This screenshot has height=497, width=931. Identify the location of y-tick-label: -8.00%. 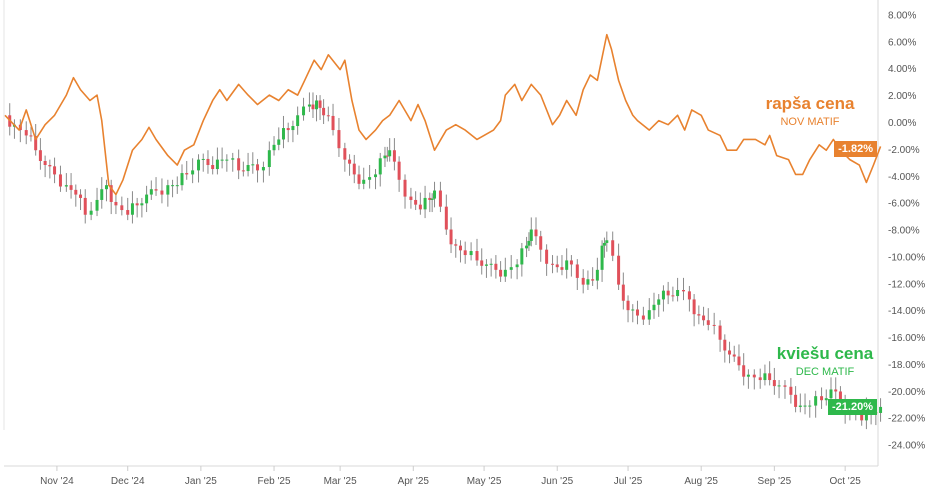
(904, 231).